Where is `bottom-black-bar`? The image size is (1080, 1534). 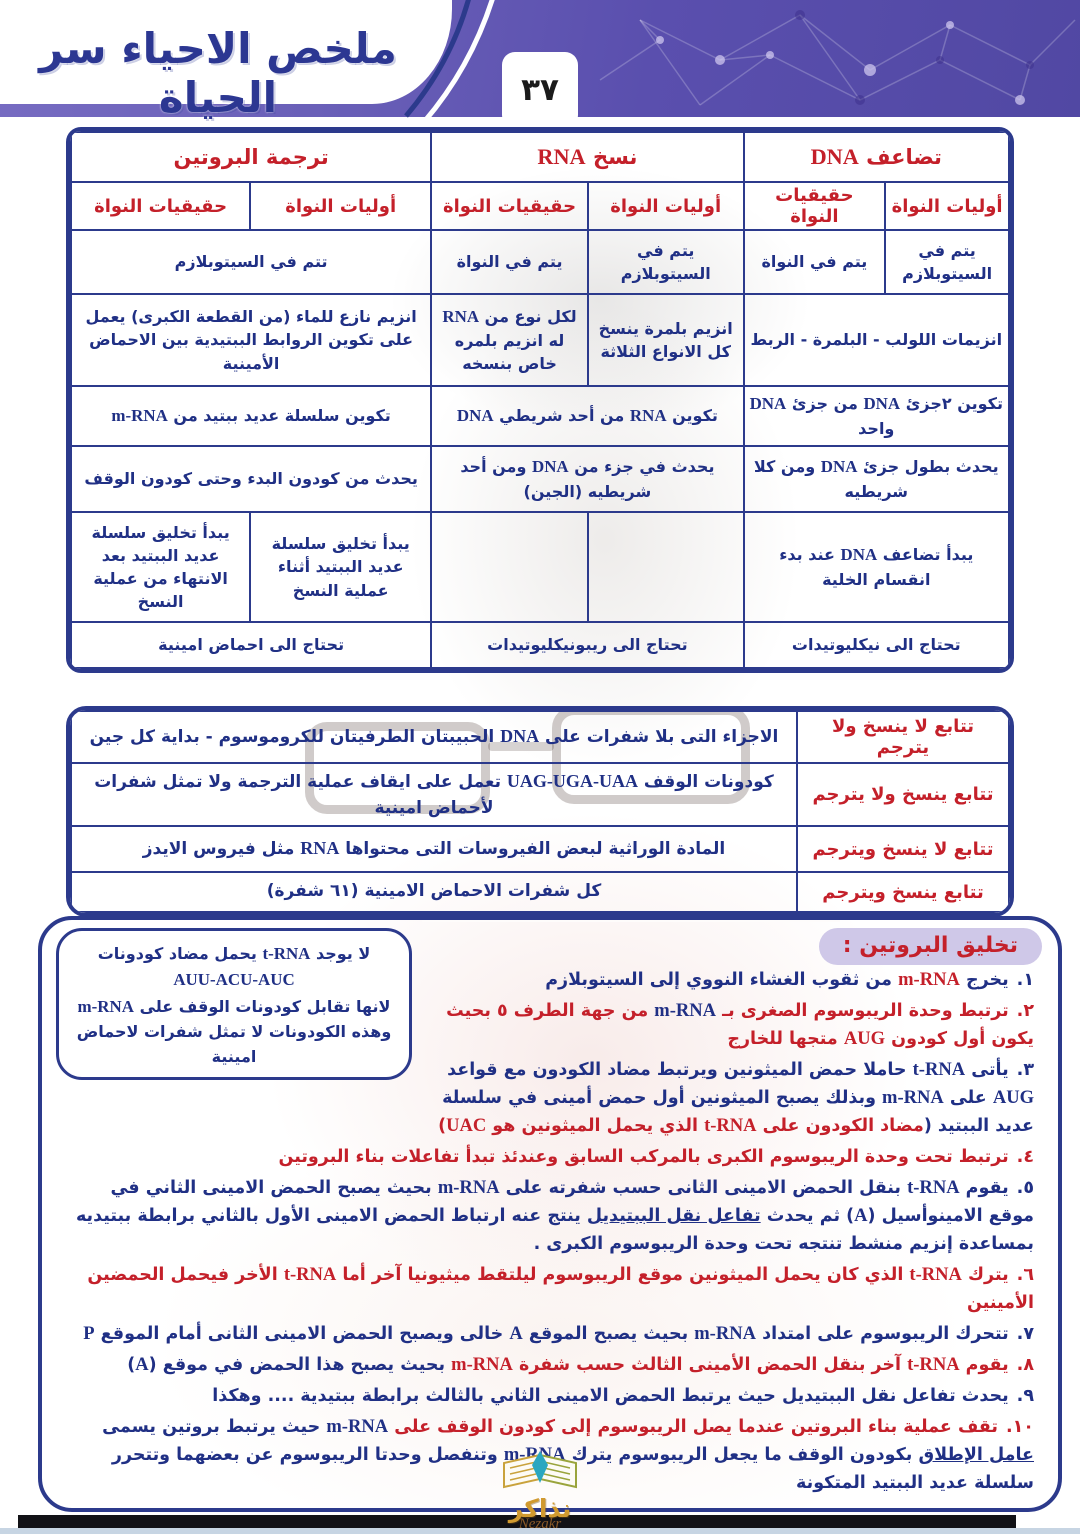
bottom-black-bar is located at coordinates (517, 1521).